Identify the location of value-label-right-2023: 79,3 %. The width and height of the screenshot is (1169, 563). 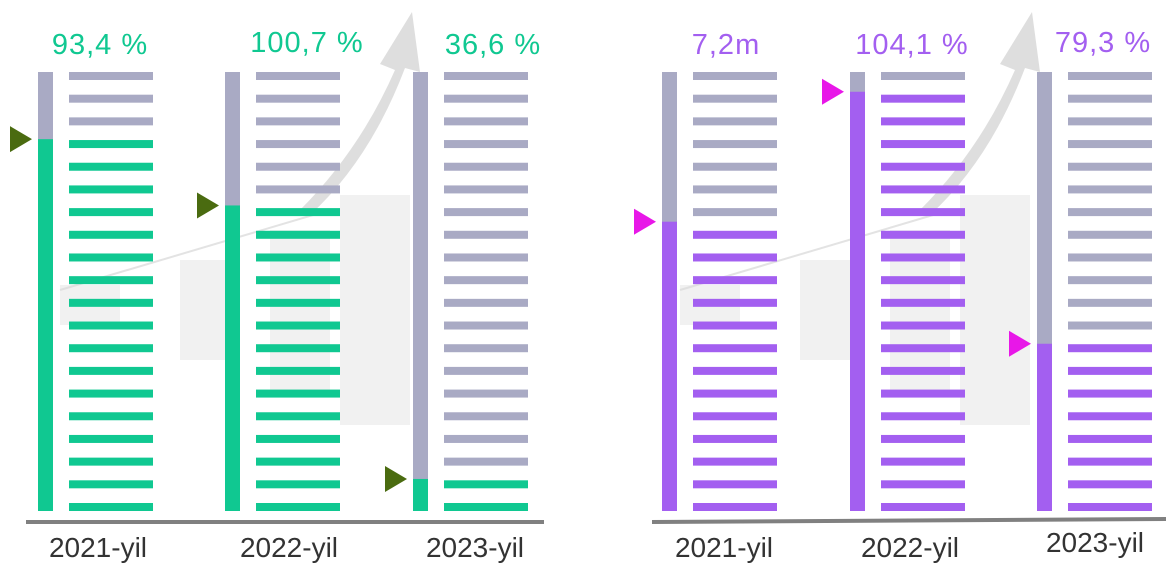
(1103, 43).